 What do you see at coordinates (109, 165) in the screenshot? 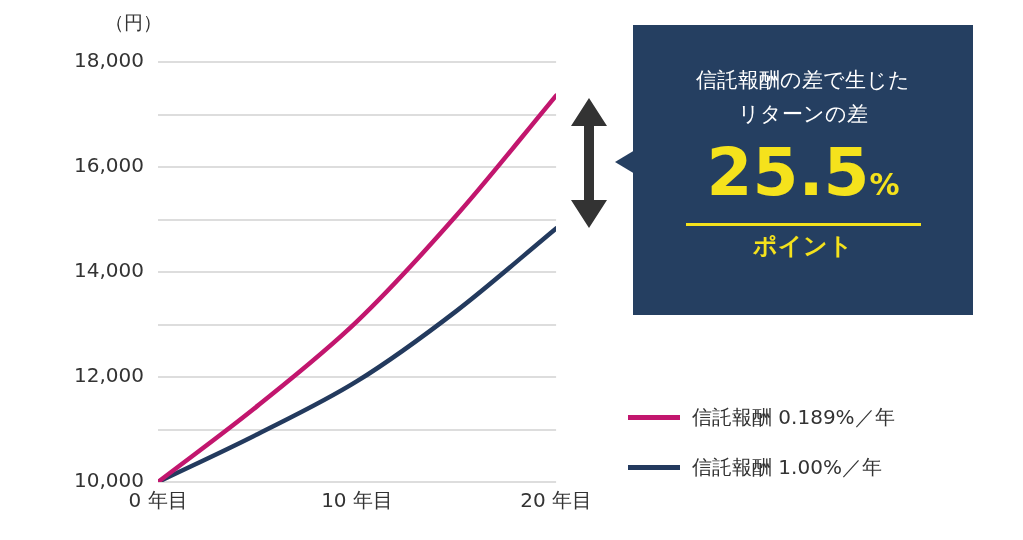
I see `y-tick-label: 16,000` at bounding box center [109, 165].